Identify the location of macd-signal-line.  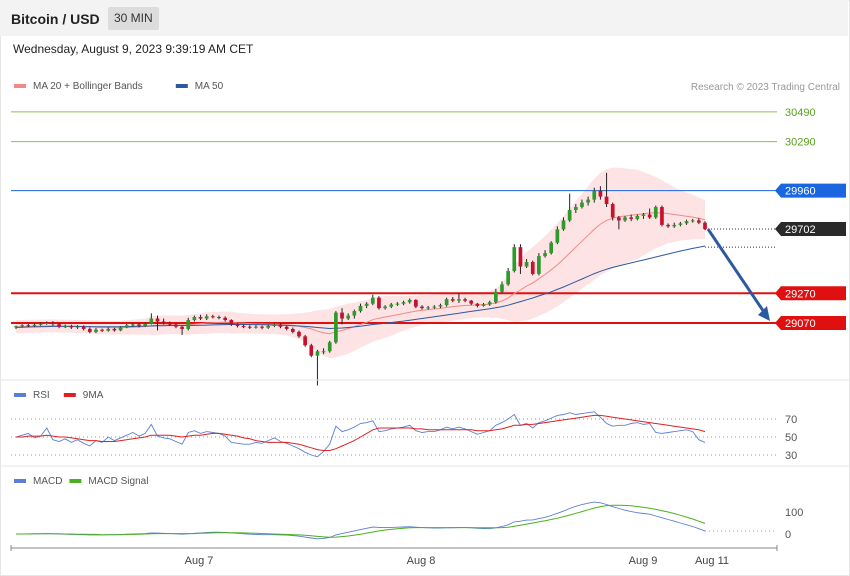
(361, 521).